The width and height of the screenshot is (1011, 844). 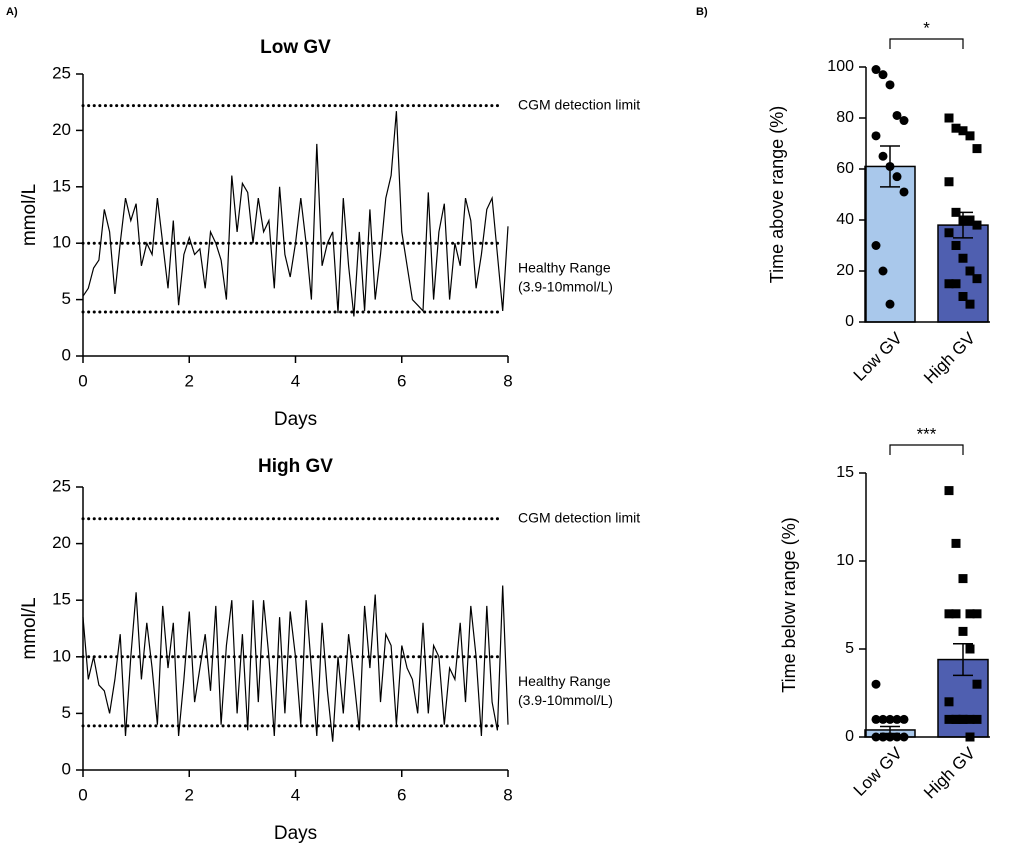 What do you see at coordinates (777, 194) in the screenshot?
I see `y-axis-label: Time above range (%)` at bounding box center [777, 194].